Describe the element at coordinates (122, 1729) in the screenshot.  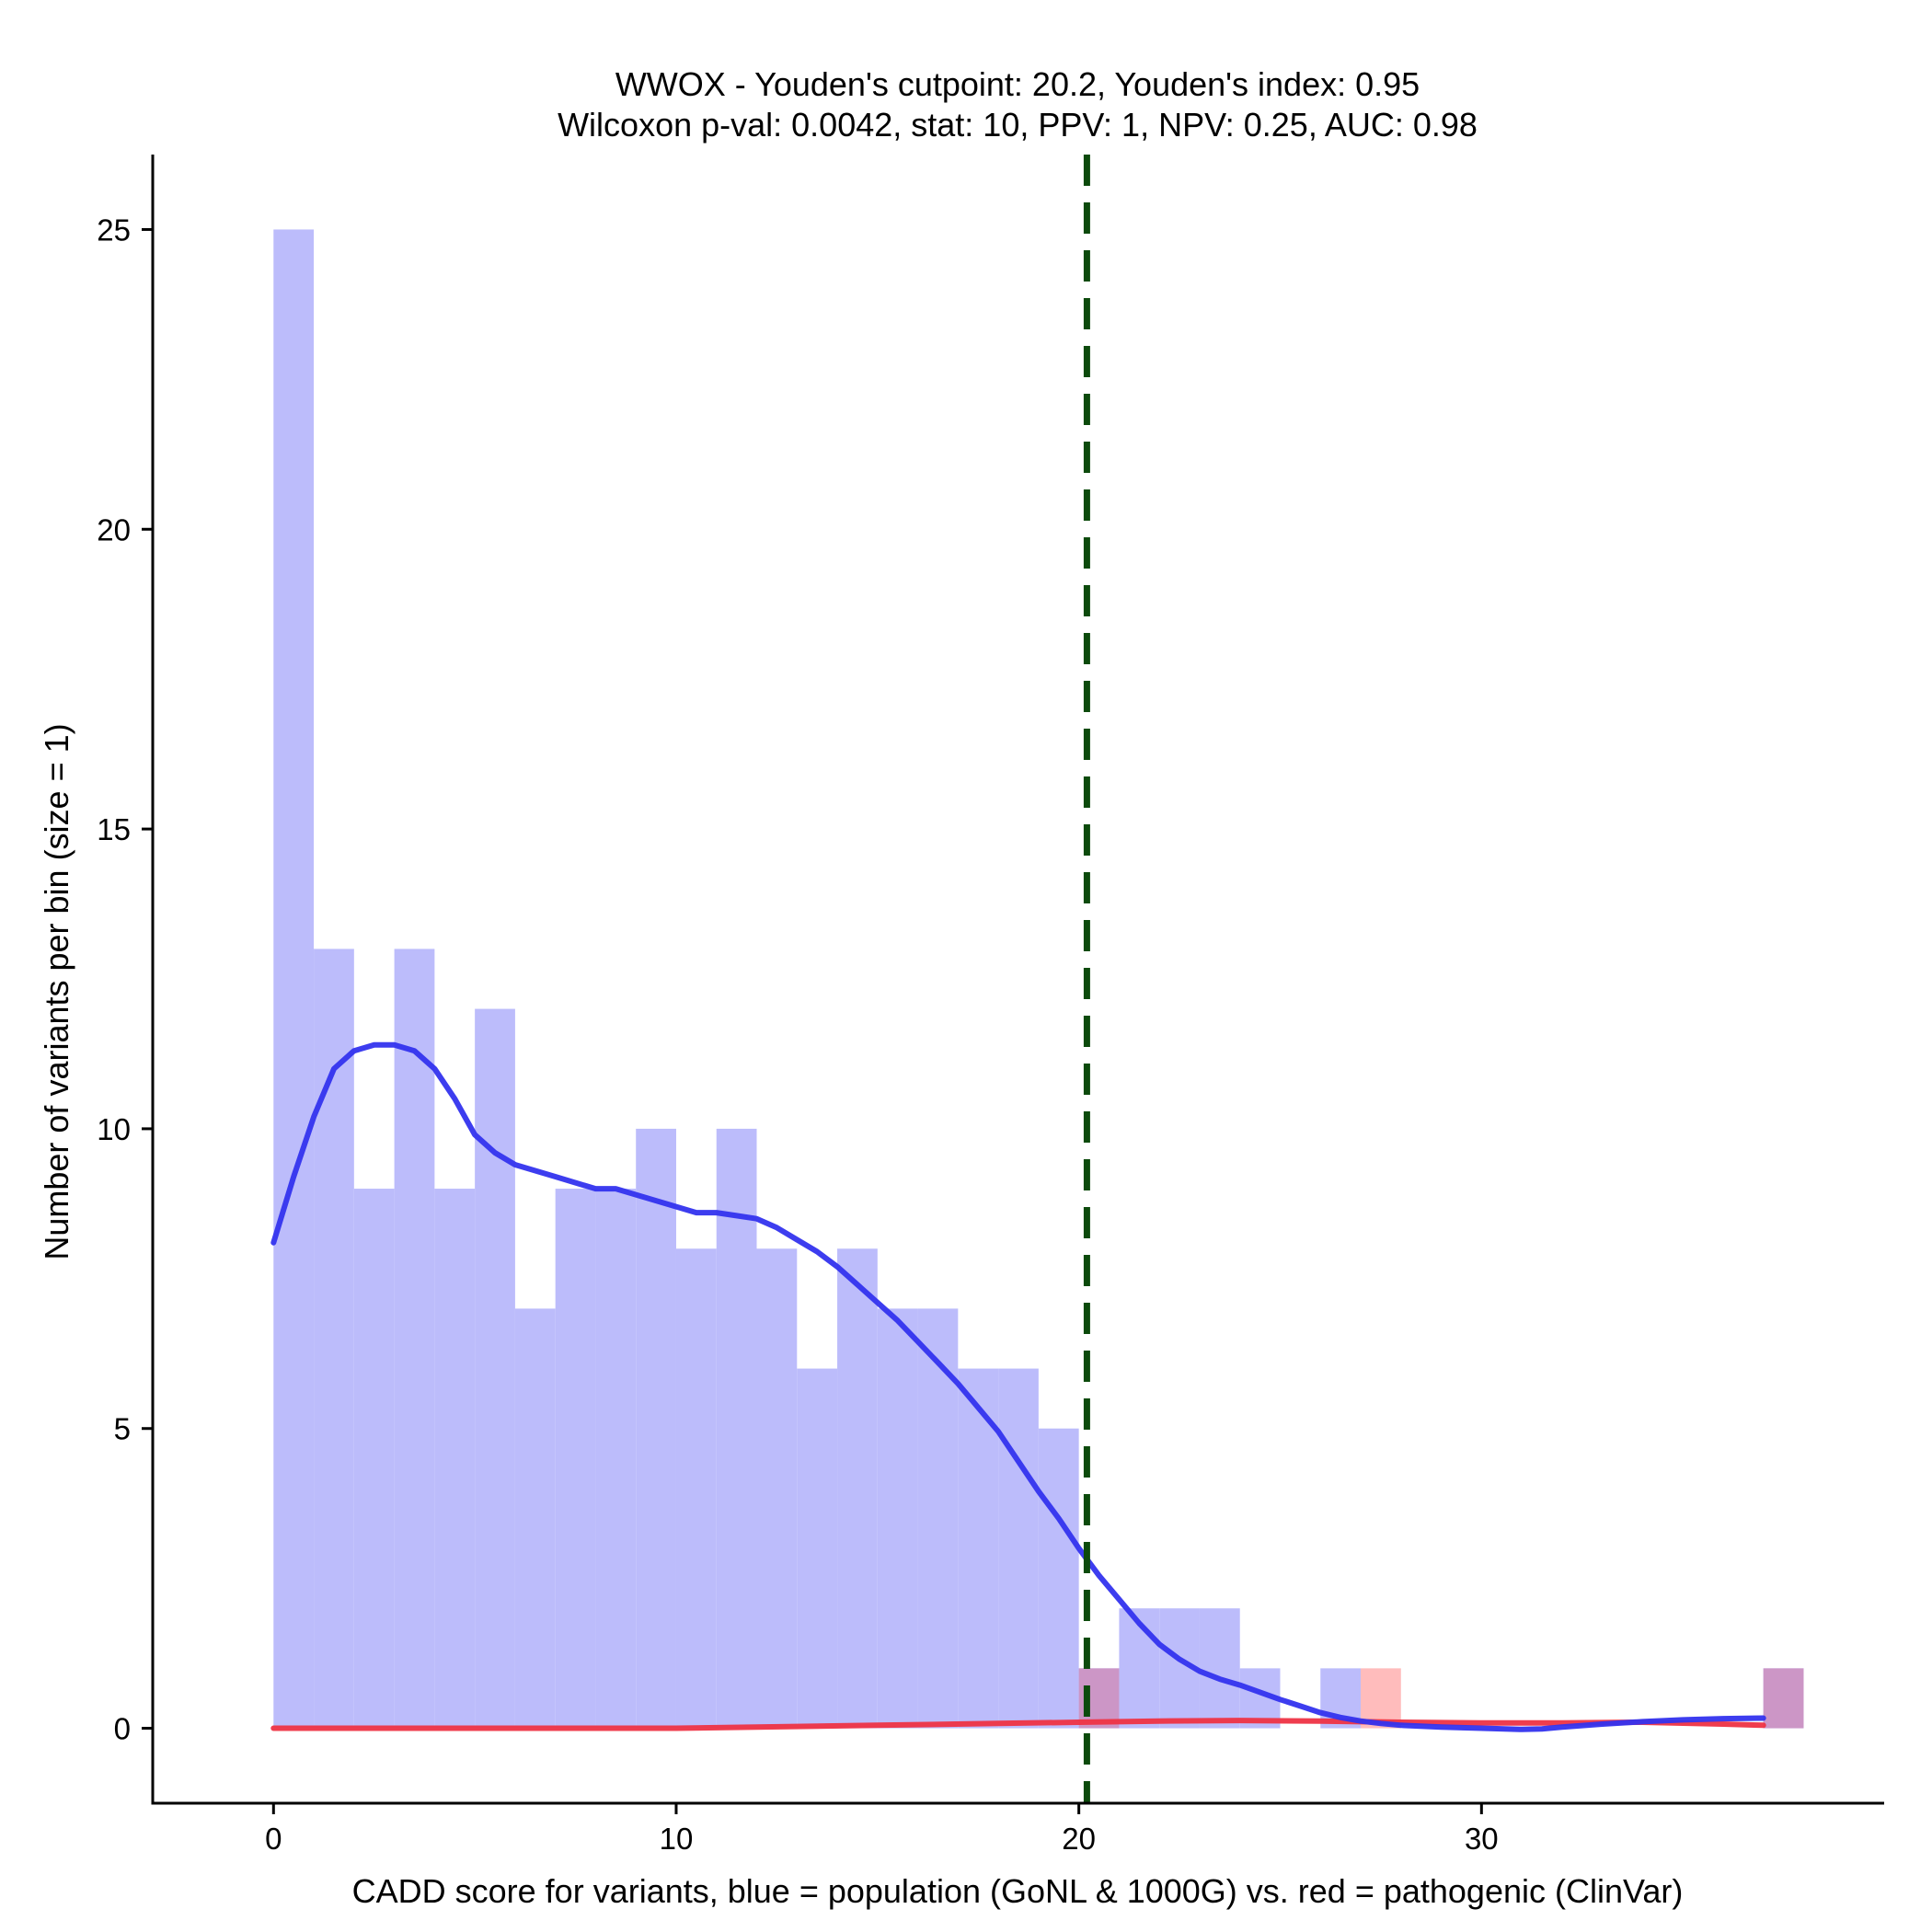
I see `y-tick-label: 0` at that location.